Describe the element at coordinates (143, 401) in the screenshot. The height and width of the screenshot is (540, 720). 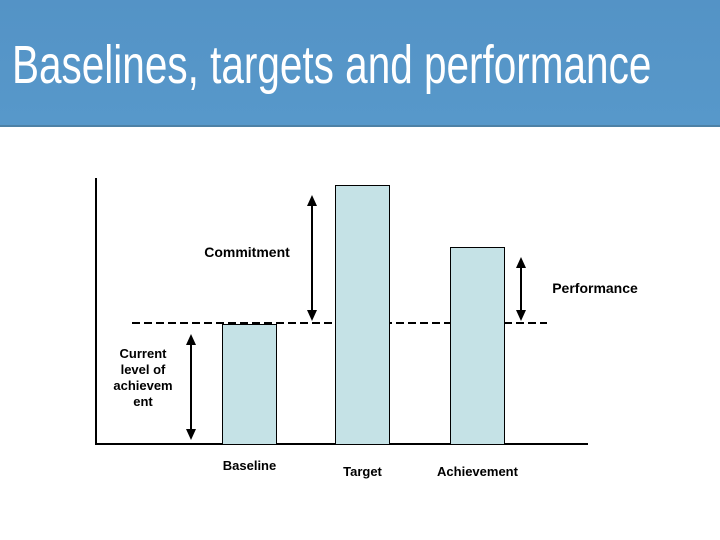
I see `current-level-label-line: ent` at that location.